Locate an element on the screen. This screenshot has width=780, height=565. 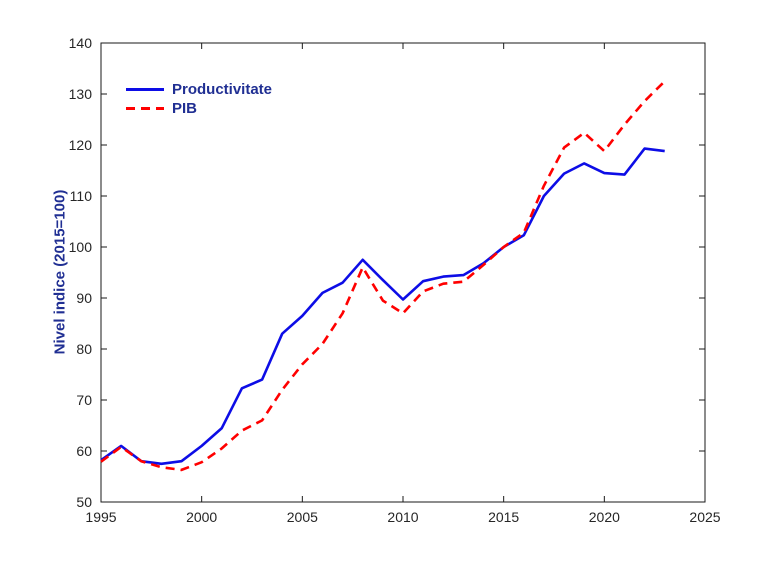
x-tick-label: 2005 is located at coordinates (302, 517).